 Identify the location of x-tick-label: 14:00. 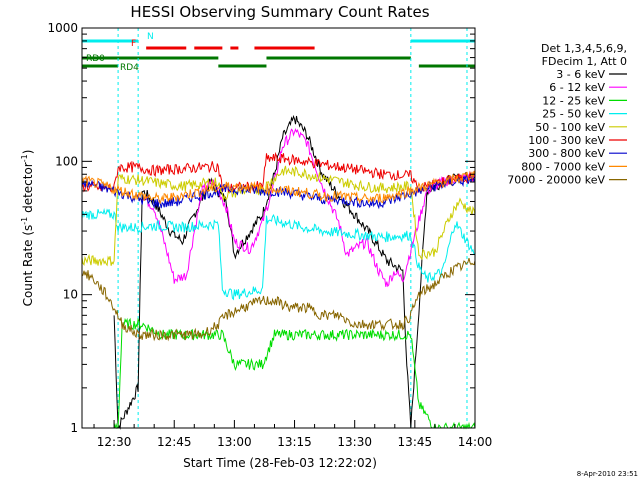
(475, 442).